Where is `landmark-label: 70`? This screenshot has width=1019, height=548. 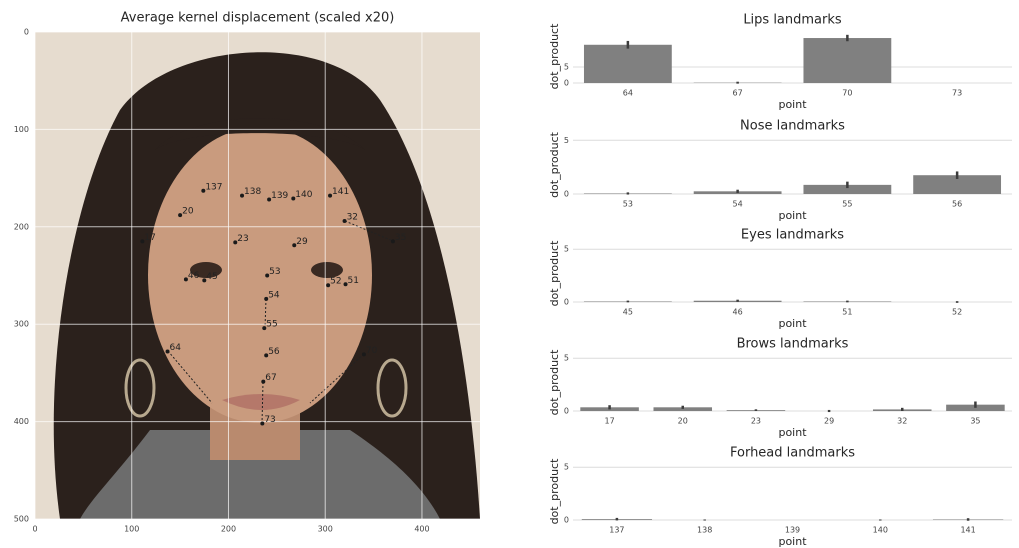 landmark-label: 70 is located at coordinates (372, 351).